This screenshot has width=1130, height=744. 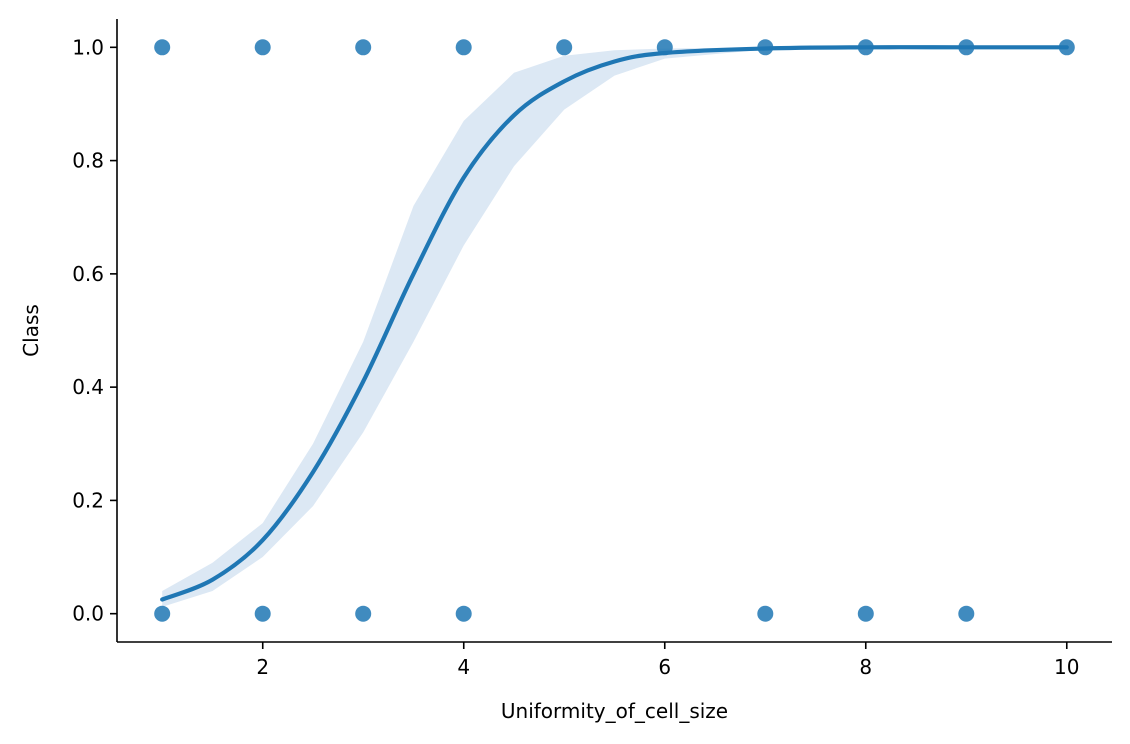 What do you see at coordinates (88, 161) in the screenshot?
I see `y-tick-label: 0.8` at bounding box center [88, 161].